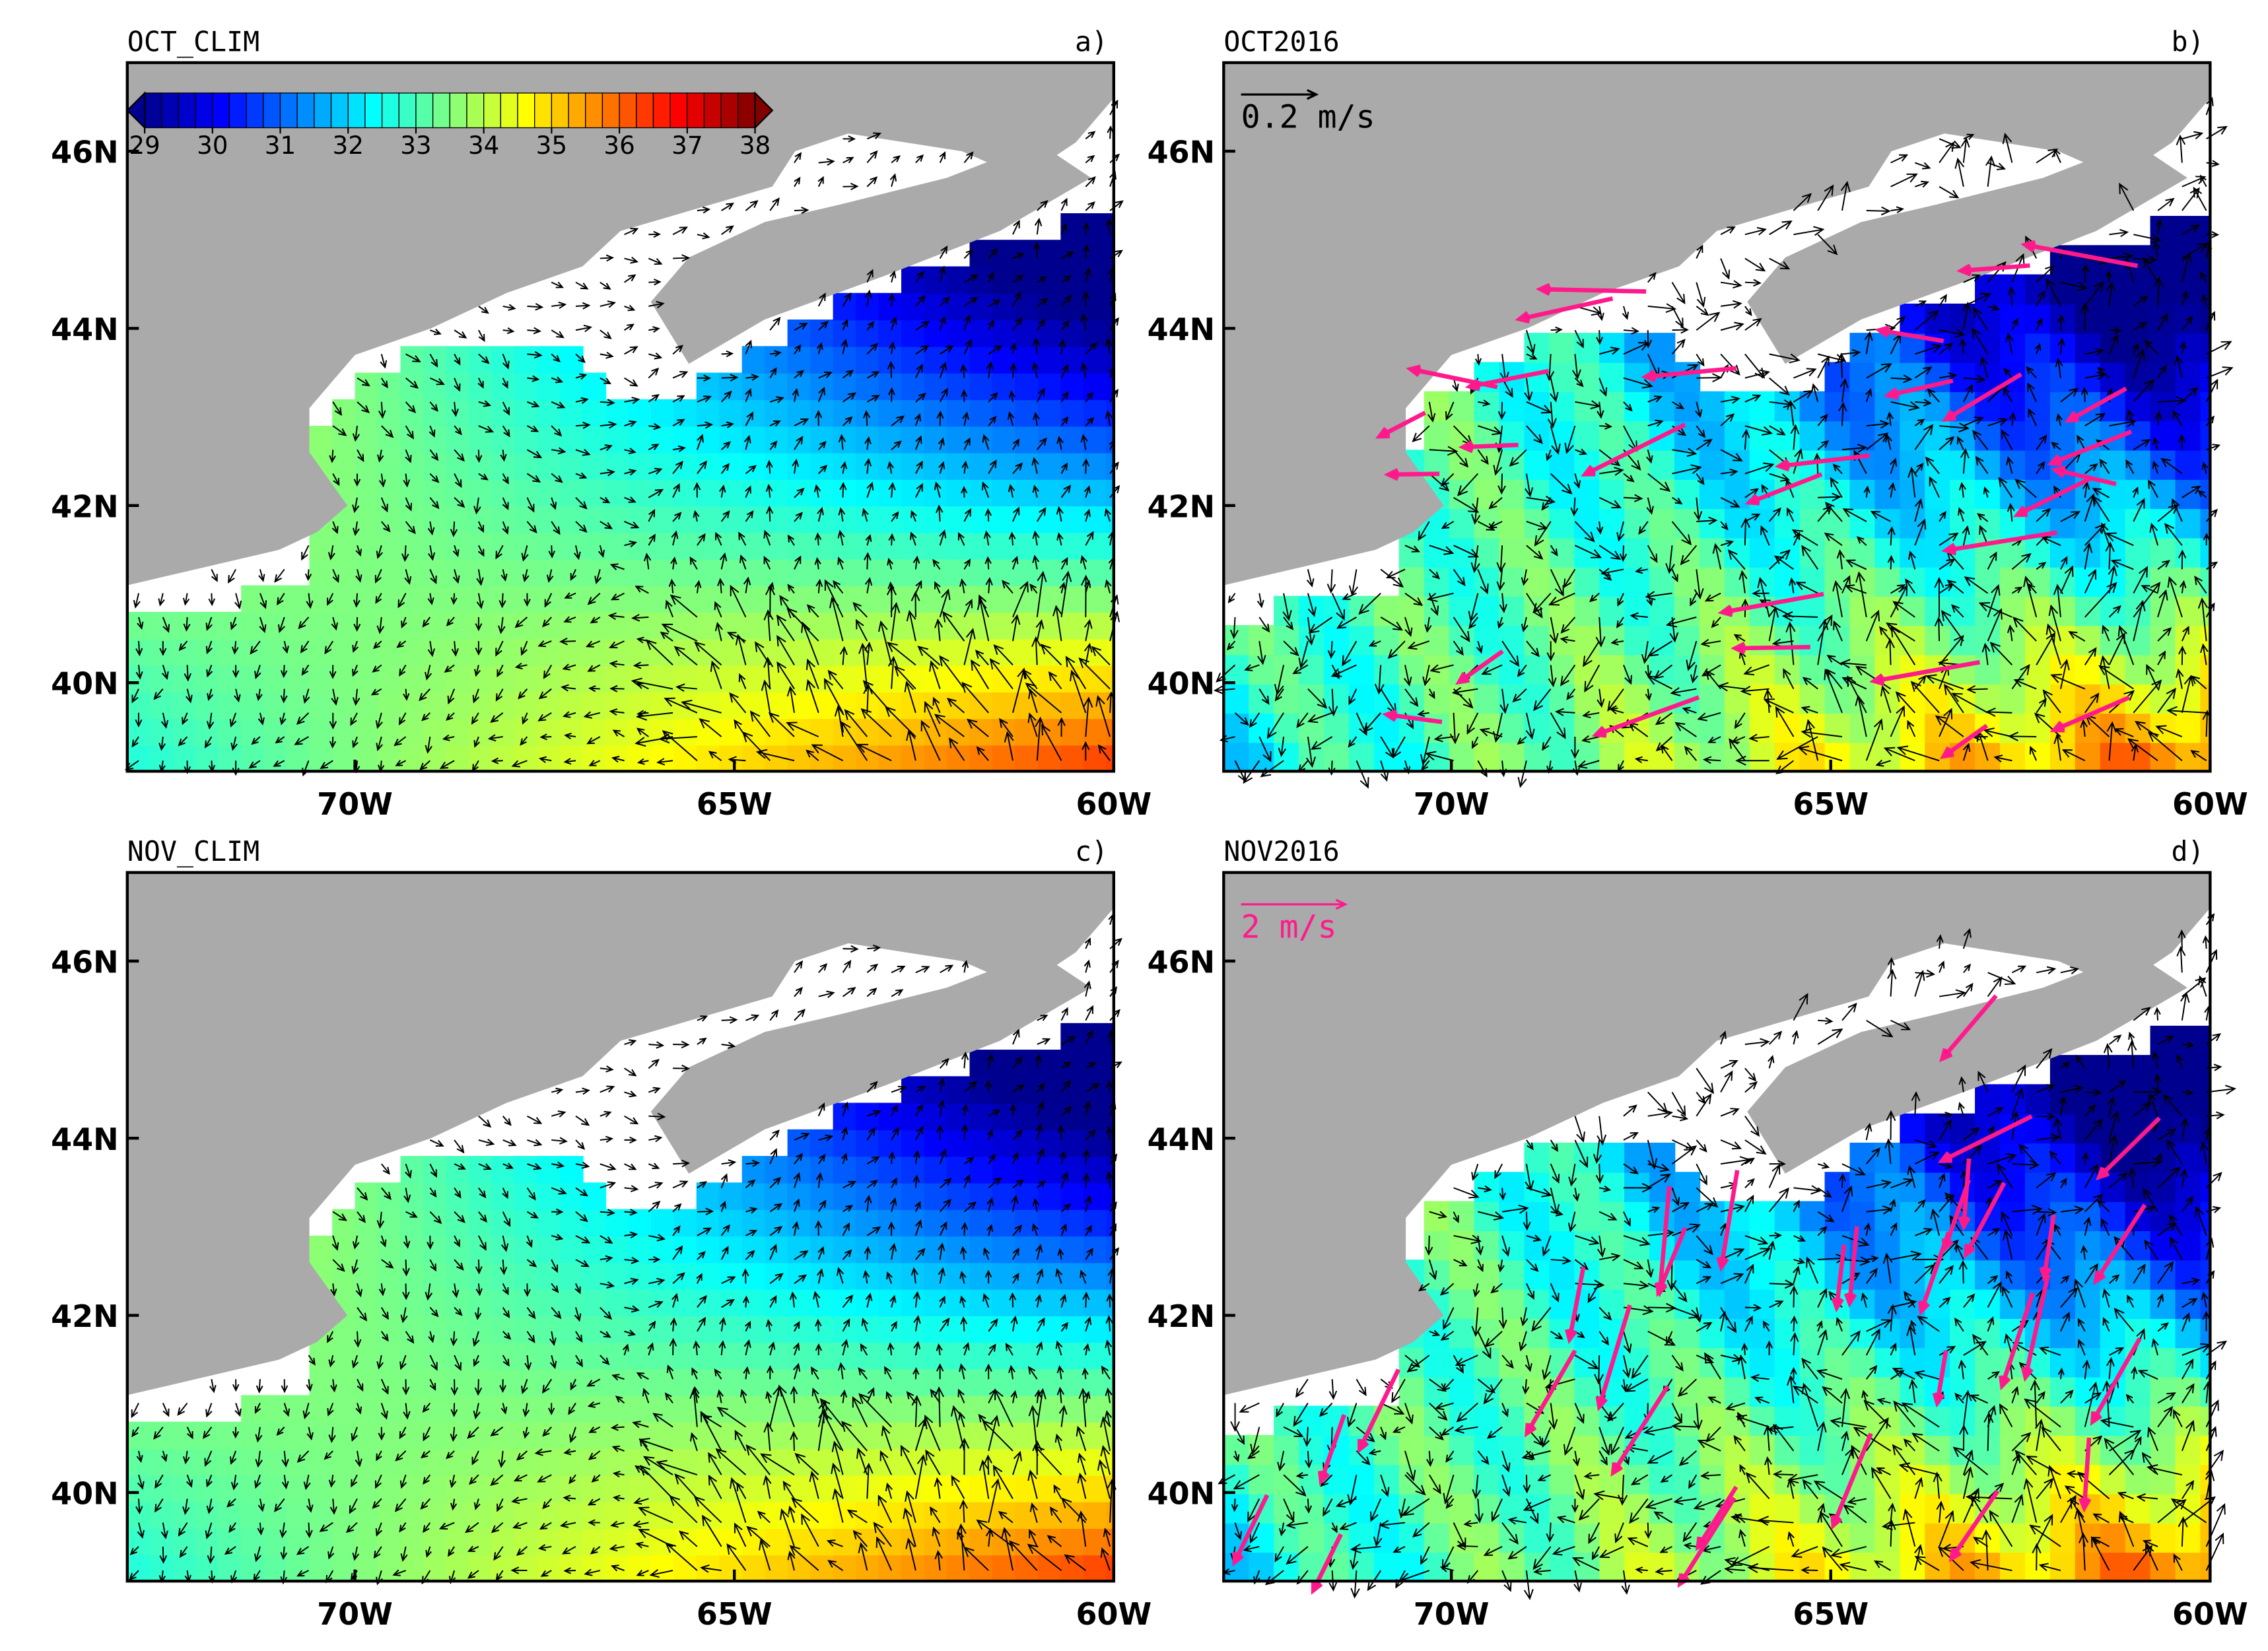 This screenshot has height=1651, width=2268. Describe the element at coordinates (1092, 41) in the screenshot. I see `panel-letter: a)` at that location.